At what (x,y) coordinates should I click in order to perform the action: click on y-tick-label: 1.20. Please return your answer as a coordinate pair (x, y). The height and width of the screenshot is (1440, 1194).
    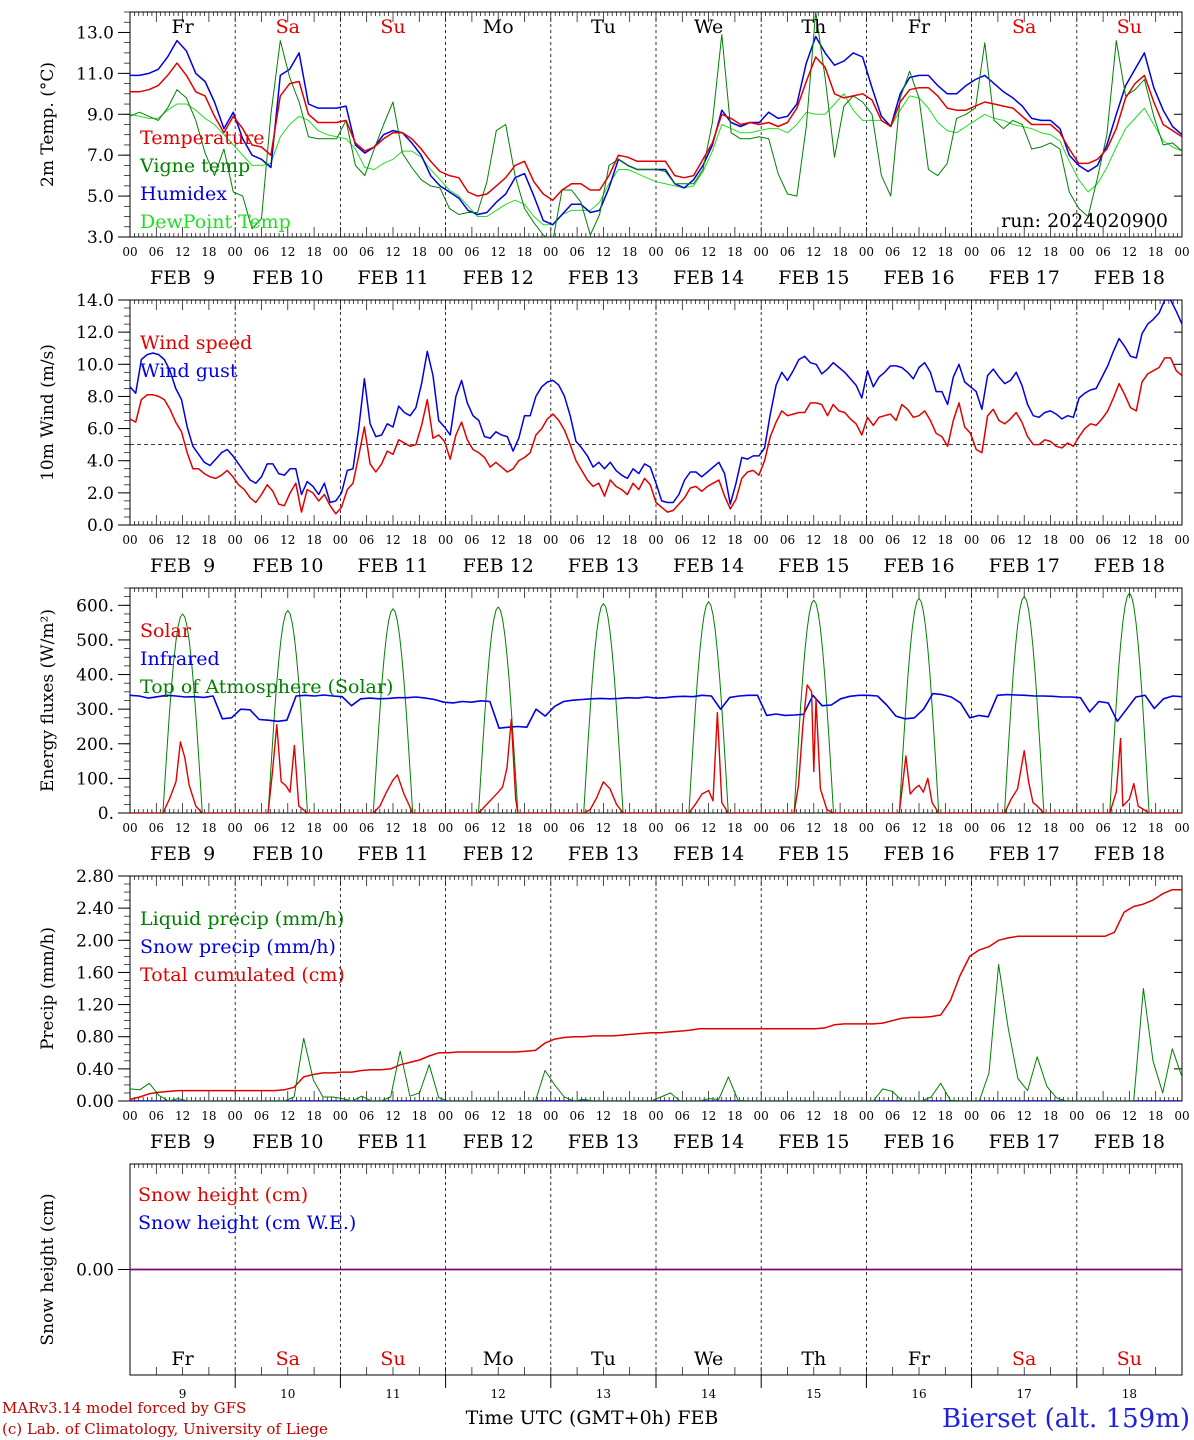
    Looking at the image, I should click on (95, 1006).